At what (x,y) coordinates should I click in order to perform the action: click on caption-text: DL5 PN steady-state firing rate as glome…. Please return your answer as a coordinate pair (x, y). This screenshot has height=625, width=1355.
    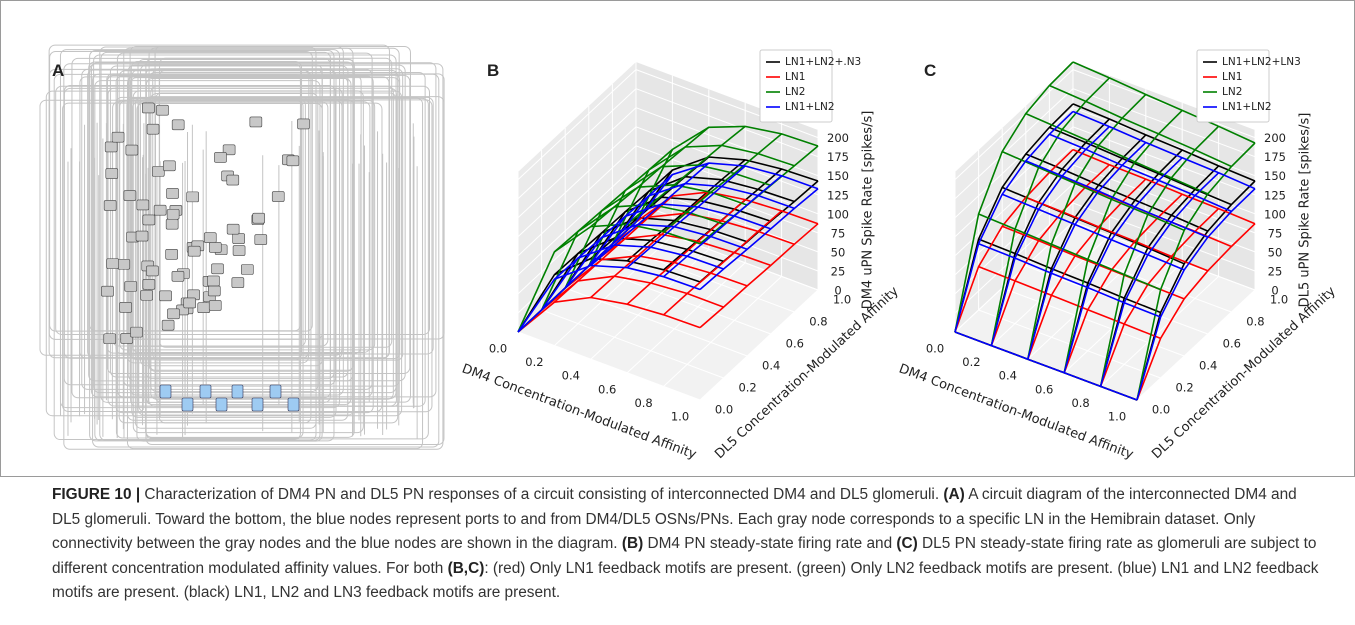
    Looking at the image, I should click on (684, 556).